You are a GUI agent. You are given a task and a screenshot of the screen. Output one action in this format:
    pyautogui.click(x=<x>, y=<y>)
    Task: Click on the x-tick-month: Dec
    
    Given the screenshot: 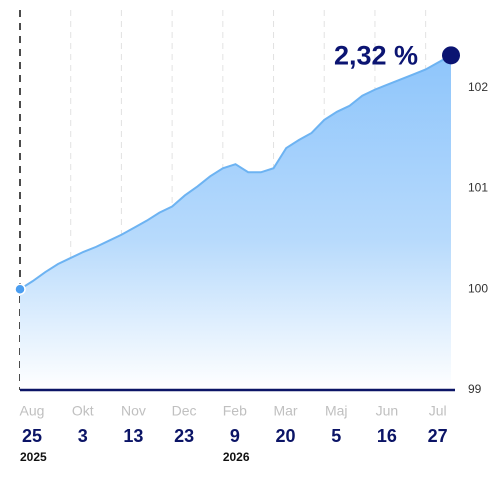 What is the action you would take?
    pyautogui.click(x=184, y=411)
    